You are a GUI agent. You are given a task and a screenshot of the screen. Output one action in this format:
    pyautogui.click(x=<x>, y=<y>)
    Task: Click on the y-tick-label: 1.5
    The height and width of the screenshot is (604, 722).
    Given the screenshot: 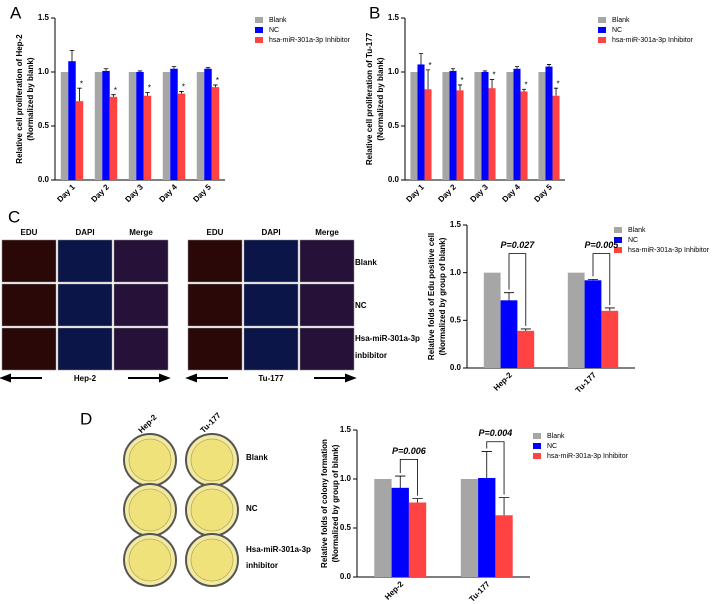 What is the action you would take?
    pyautogui.click(x=44, y=17)
    